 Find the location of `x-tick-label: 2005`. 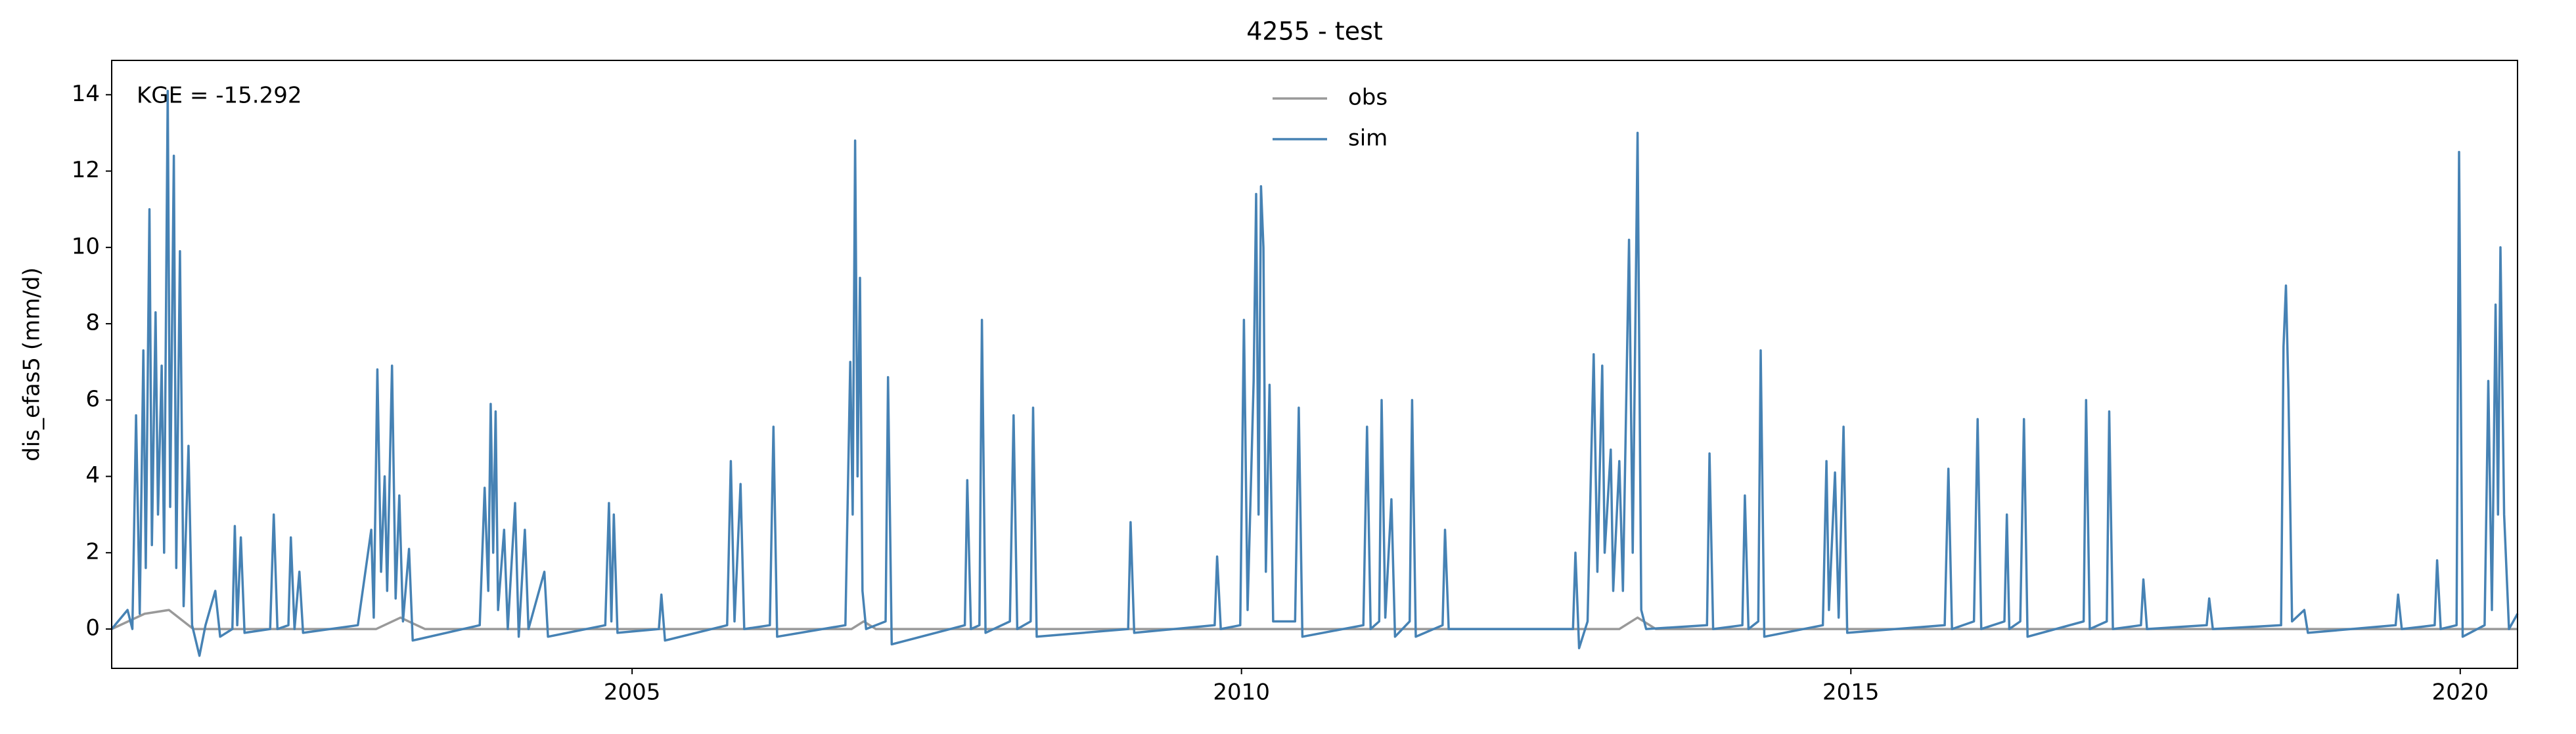

x-tick-label: 2005 is located at coordinates (632, 693).